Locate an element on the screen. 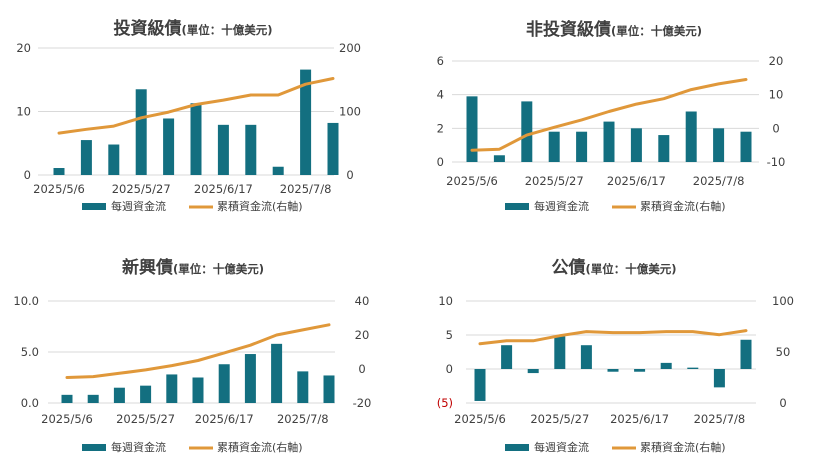 The image size is (819, 472). chart-title: 公債(單位：十億美元) is located at coordinates (613, 267).